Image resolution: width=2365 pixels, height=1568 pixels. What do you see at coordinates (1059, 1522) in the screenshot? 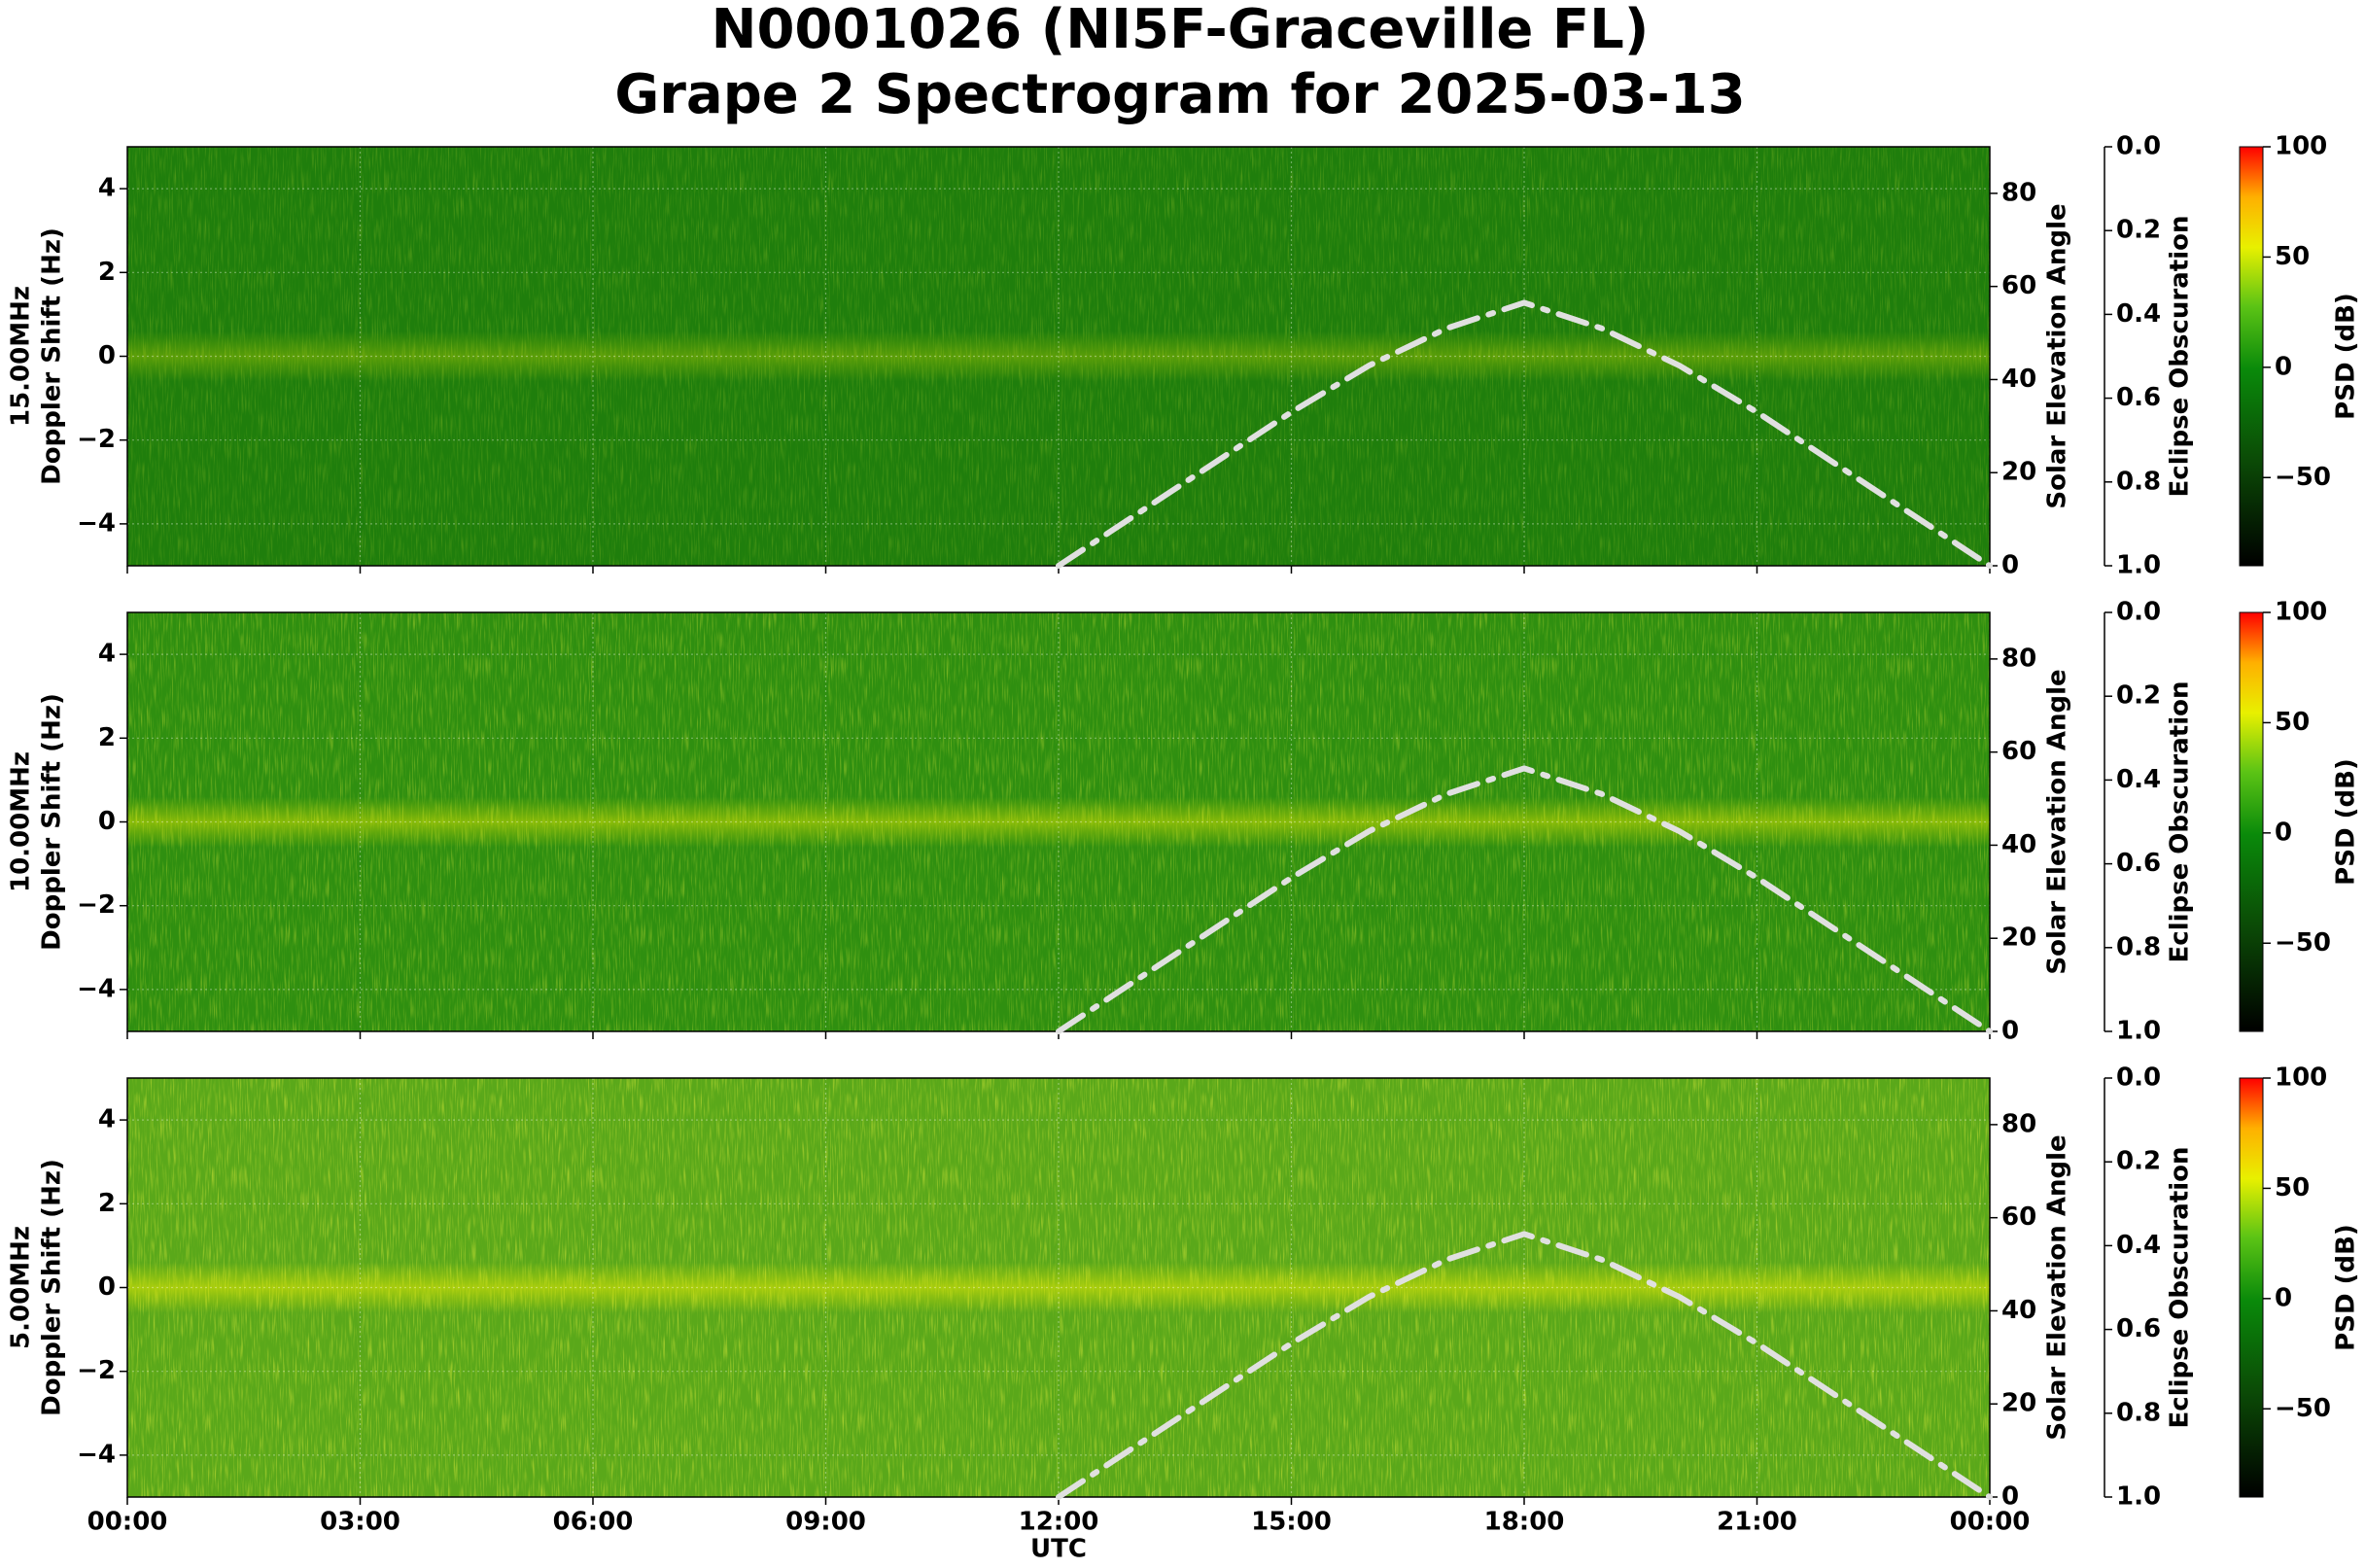
I see `x-tick-label: 12:00` at bounding box center [1059, 1522].